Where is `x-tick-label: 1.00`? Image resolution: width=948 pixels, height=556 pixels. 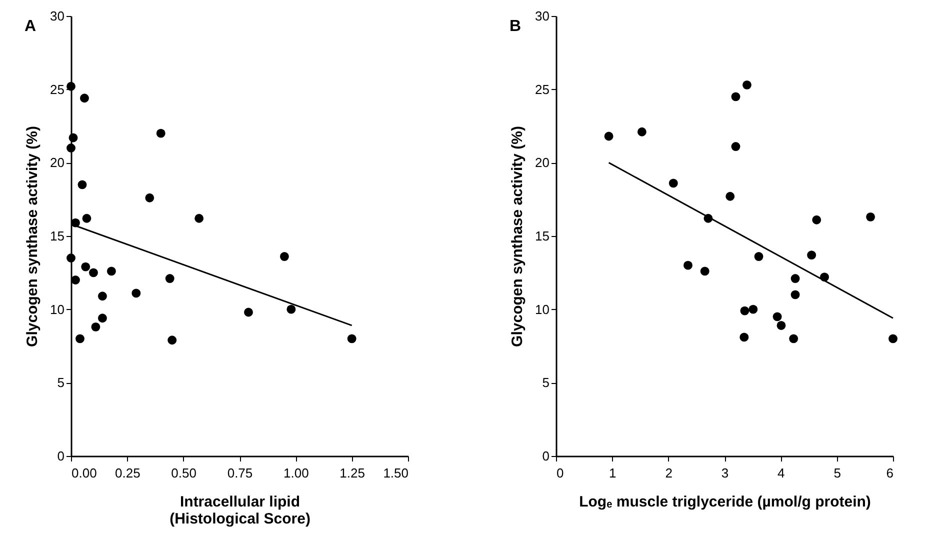
x-tick-label: 1.00 is located at coordinates (296, 473).